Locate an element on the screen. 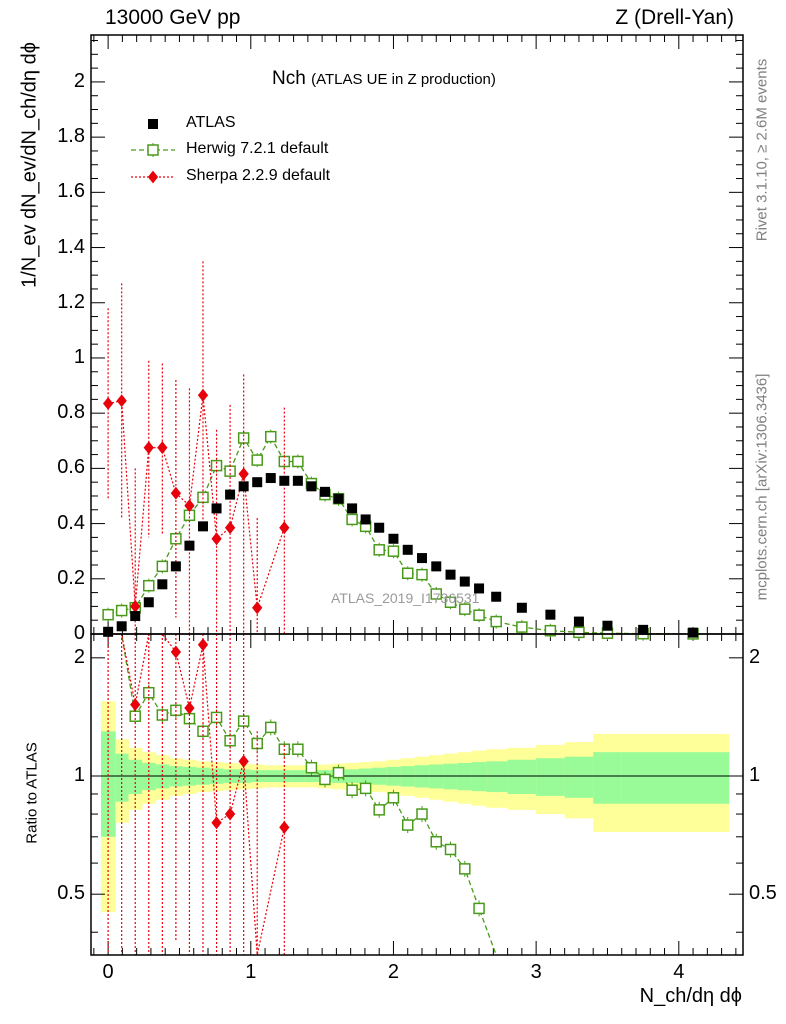 This screenshot has height=1024, width=786. legend-label-sherpa: Sherpa 2.2.9 default is located at coordinates (258, 175).